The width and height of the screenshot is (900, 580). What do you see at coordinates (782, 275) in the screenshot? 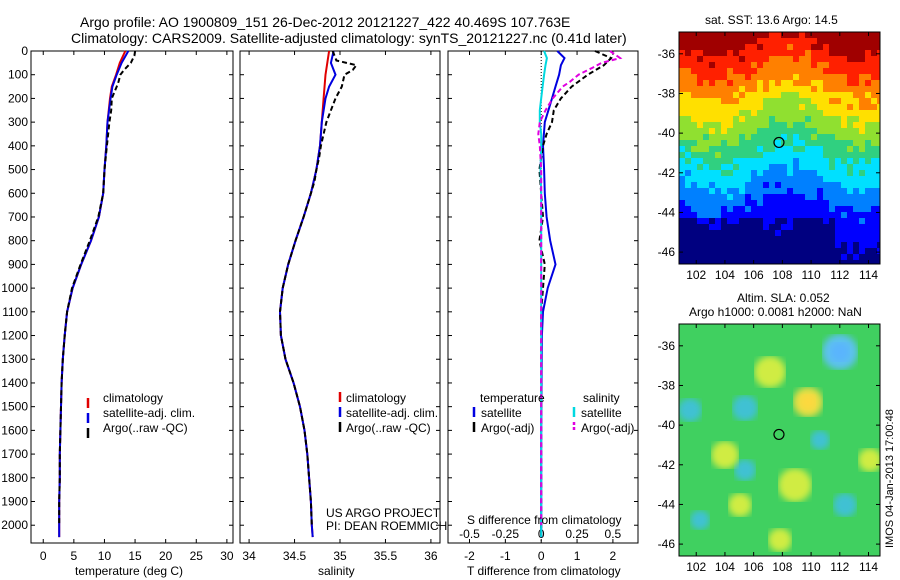
I see `lon-tick-label: 108` at bounding box center [782, 275].